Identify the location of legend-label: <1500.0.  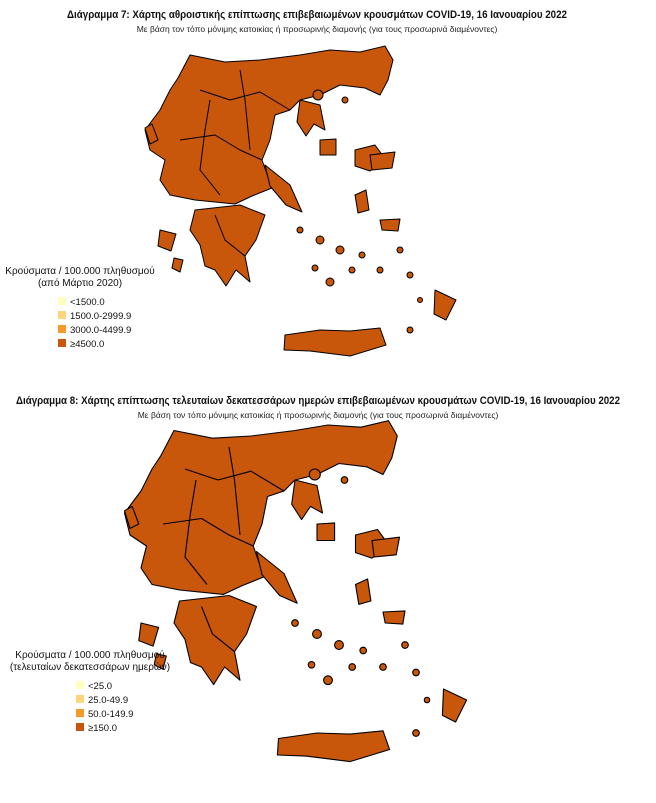
(87, 302).